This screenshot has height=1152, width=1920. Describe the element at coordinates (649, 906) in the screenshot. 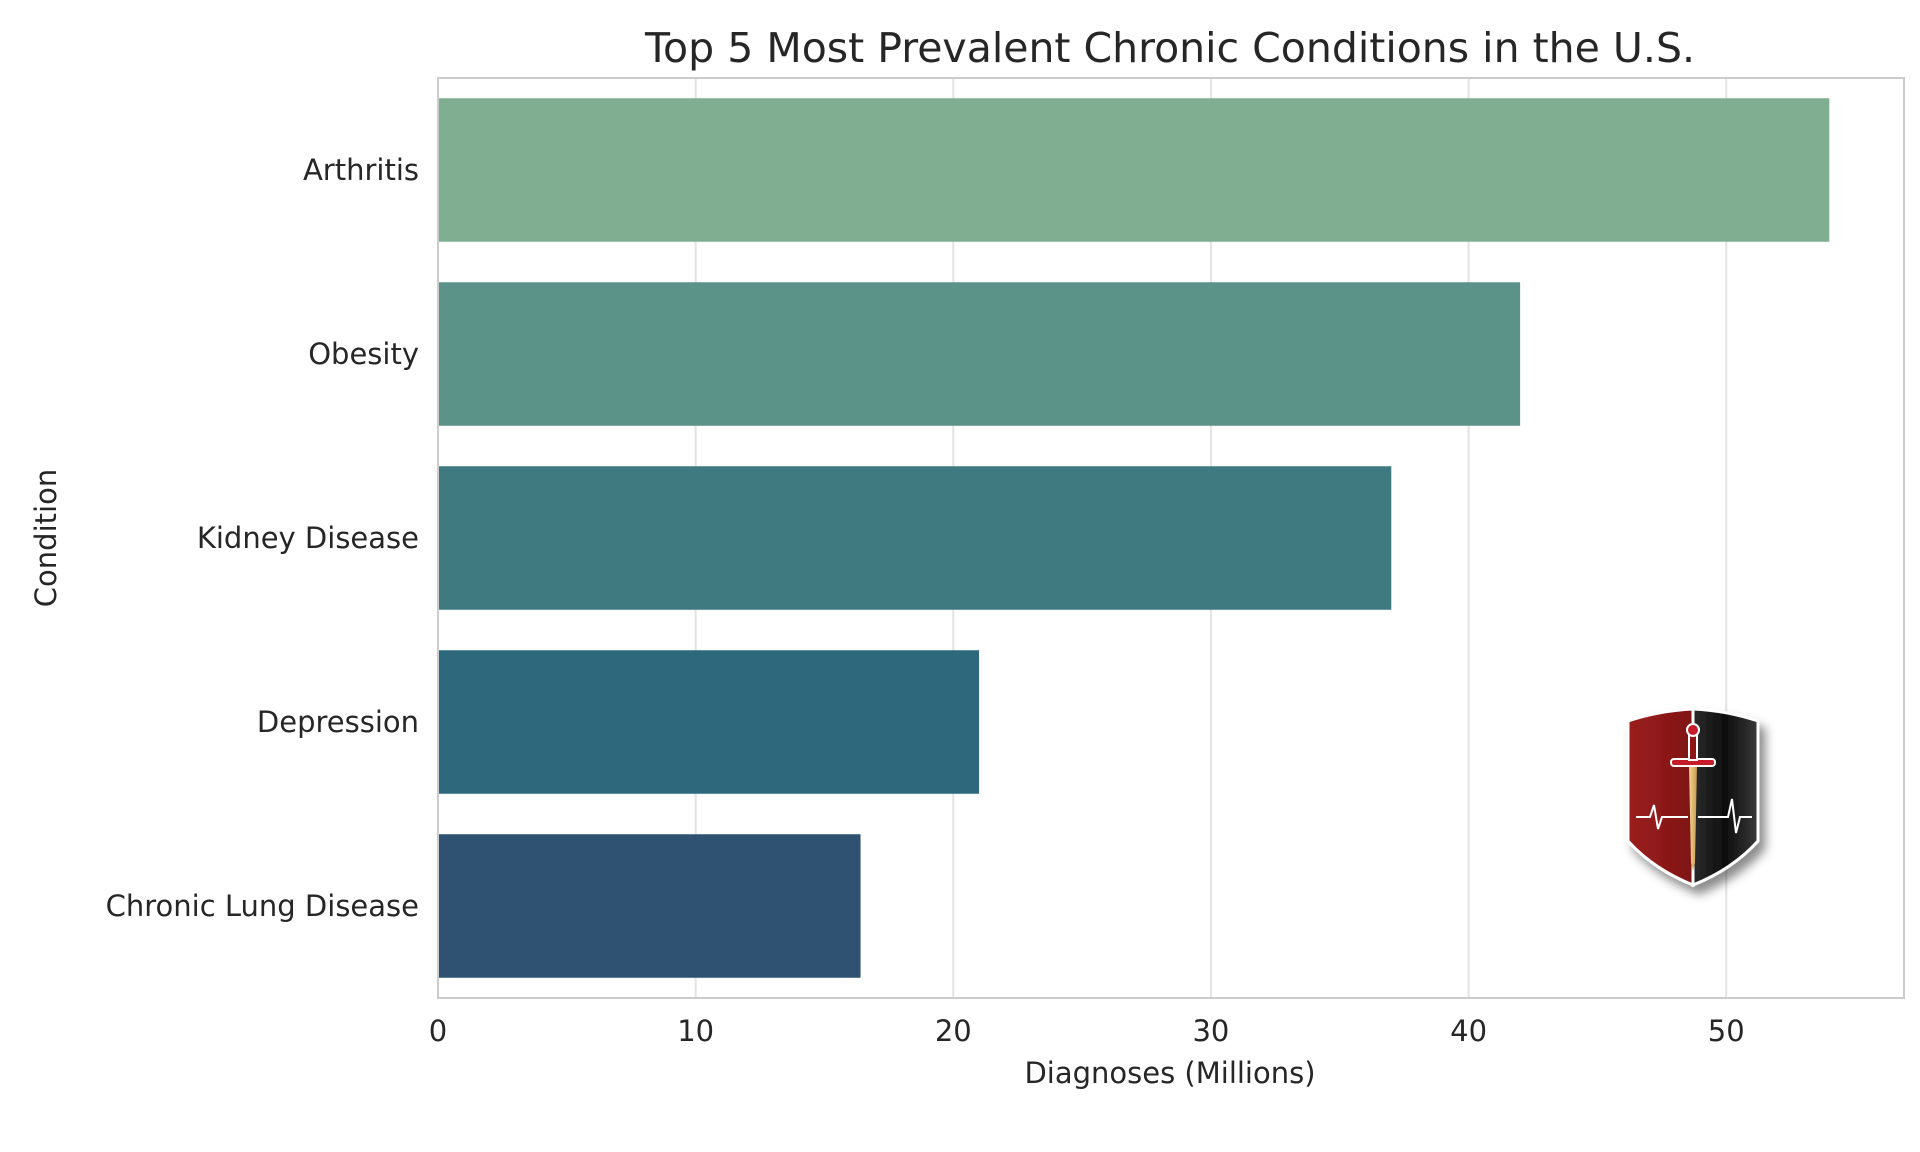

I see `bar-chronic-lung-disease` at that location.